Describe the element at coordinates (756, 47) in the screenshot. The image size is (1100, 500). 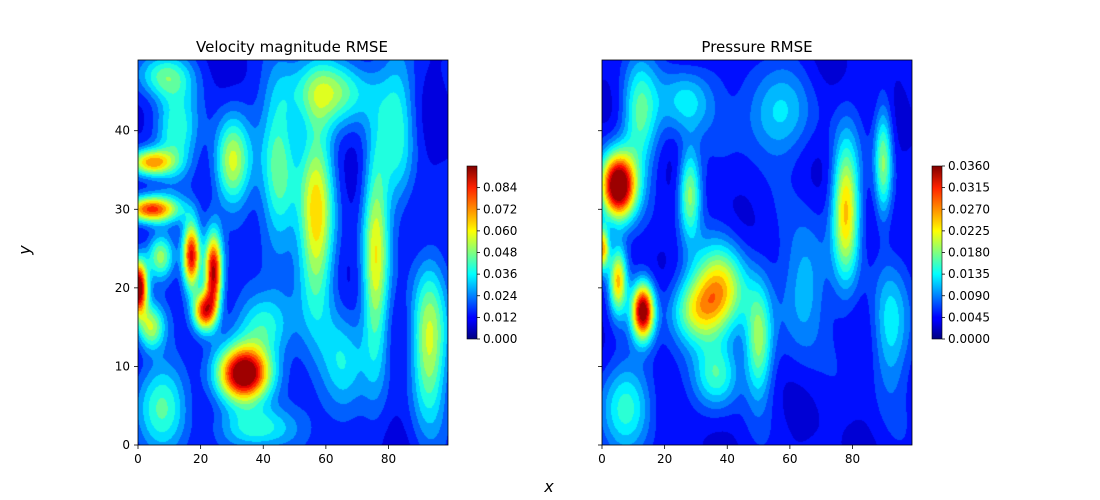
I see `chart-title: Pressure RMSE` at that location.